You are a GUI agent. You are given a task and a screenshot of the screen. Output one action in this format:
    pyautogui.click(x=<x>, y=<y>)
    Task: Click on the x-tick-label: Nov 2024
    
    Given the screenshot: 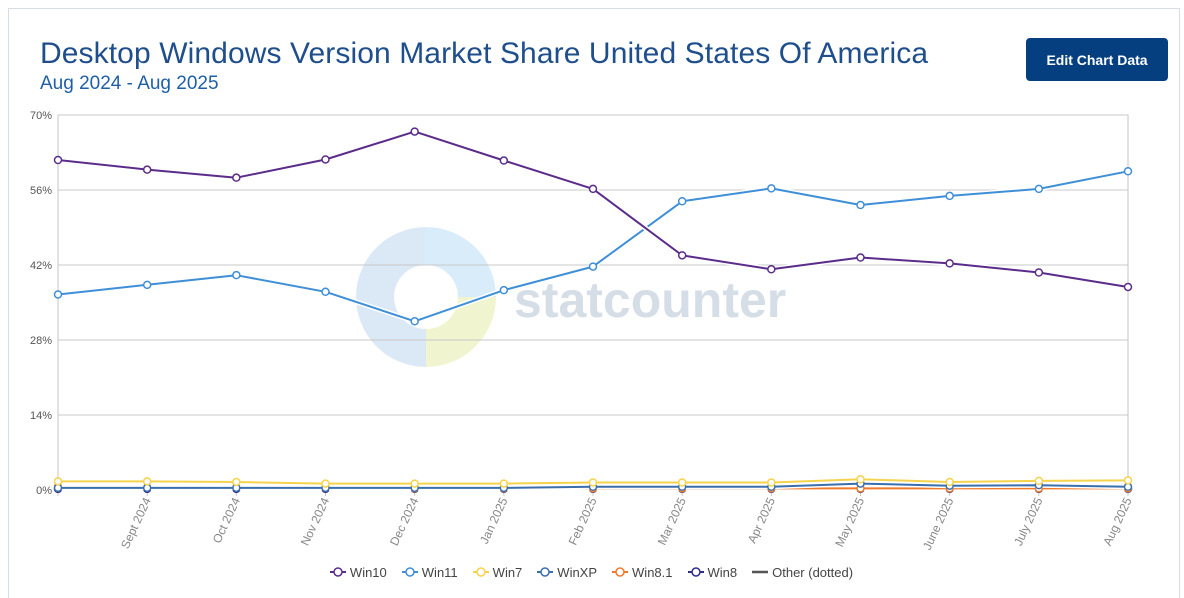 What is the action you would take?
    pyautogui.click(x=315, y=521)
    